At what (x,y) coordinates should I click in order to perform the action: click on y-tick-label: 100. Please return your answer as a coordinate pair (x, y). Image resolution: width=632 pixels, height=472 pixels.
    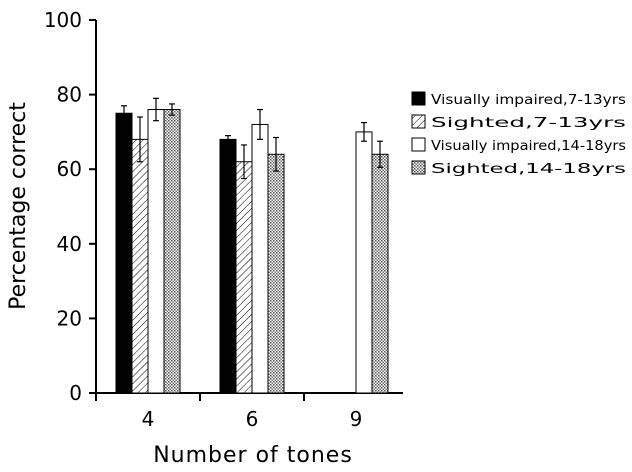
    Looking at the image, I should click on (63, 20).